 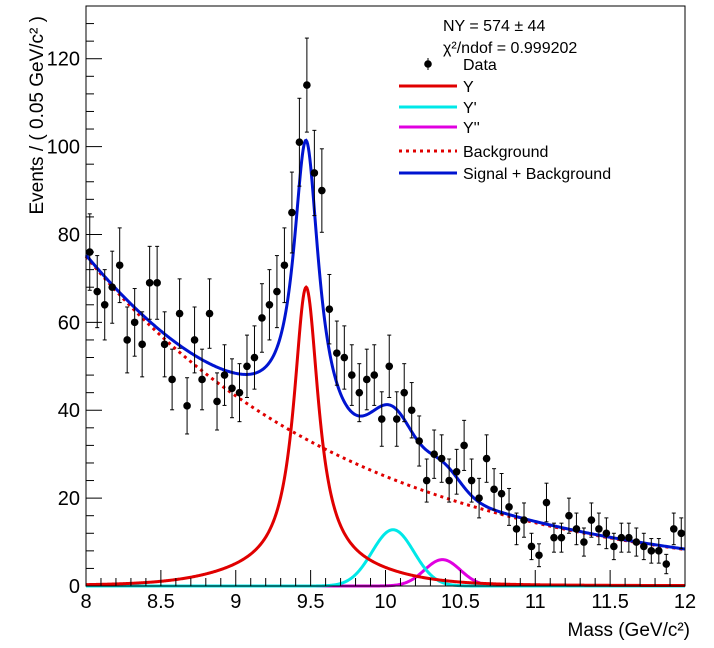 What do you see at coordinates (505, 152) in the screenshot?
I see `legend-label: Background` at bounding box center [505, 152].